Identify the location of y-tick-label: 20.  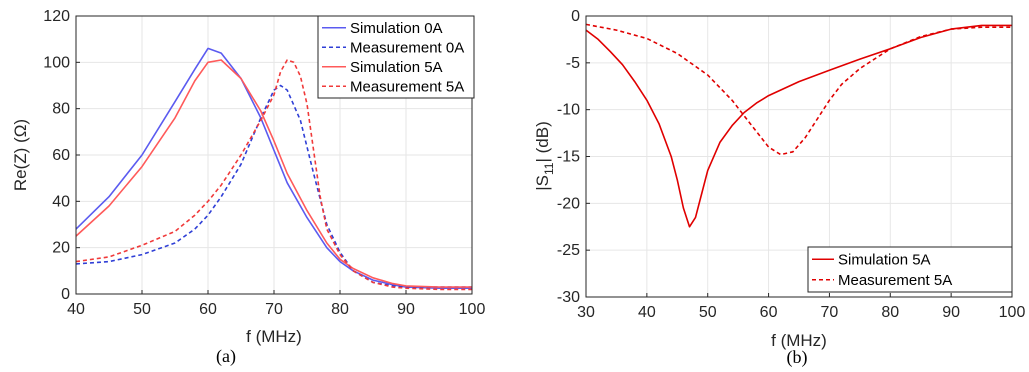
(61, 248).